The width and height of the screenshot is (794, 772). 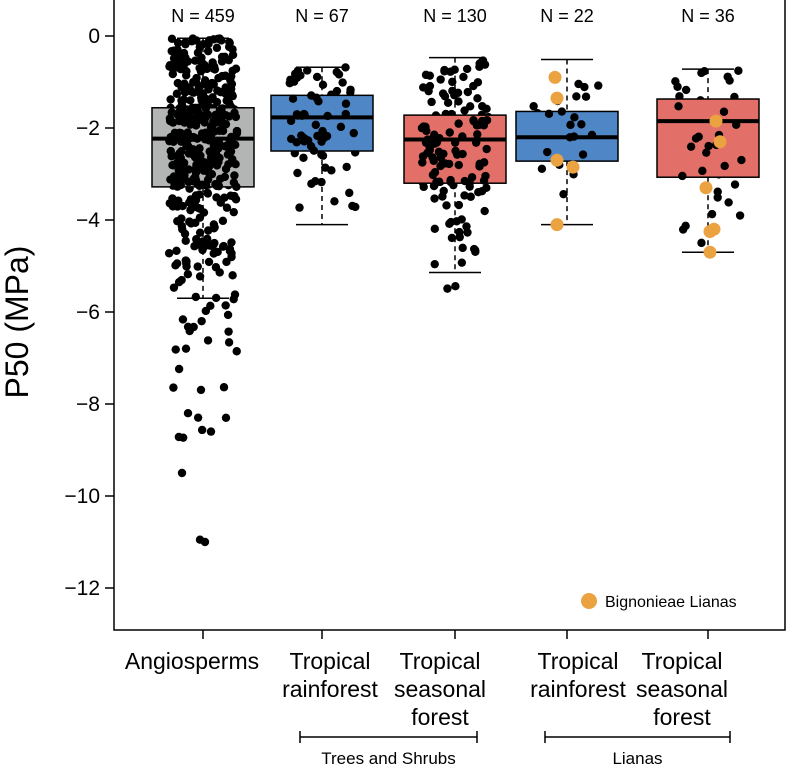 What do you see at coordinates (88, 128) in the screenshot?
I see `y-tick-label: −2` at bounding box center [88, 128].